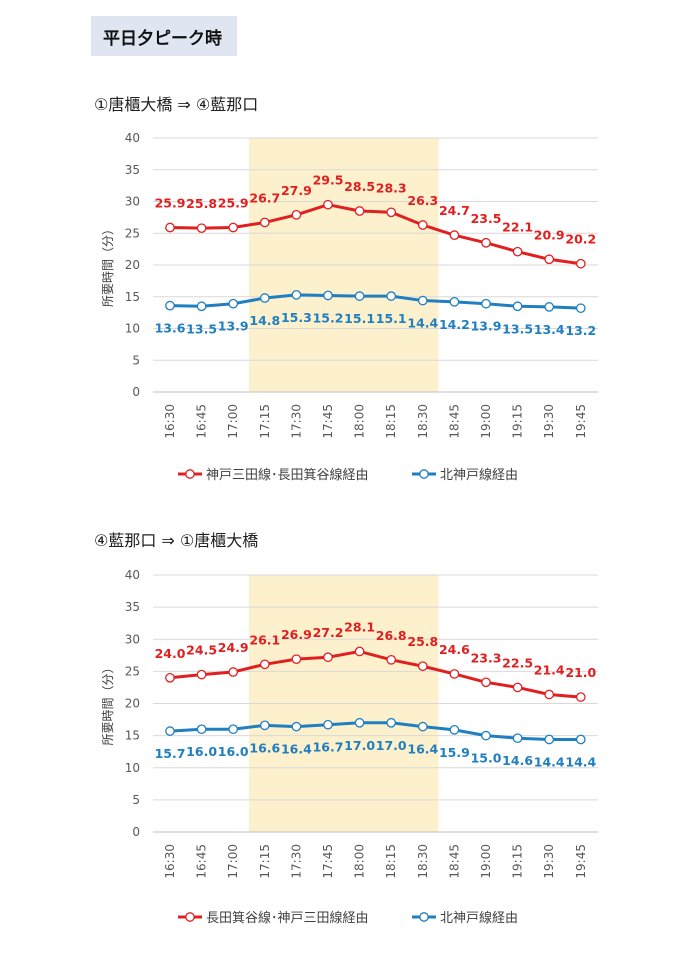 This screenshot has height=965, width=700. I want to click on y-tick-label: 25, so click(132, 233).